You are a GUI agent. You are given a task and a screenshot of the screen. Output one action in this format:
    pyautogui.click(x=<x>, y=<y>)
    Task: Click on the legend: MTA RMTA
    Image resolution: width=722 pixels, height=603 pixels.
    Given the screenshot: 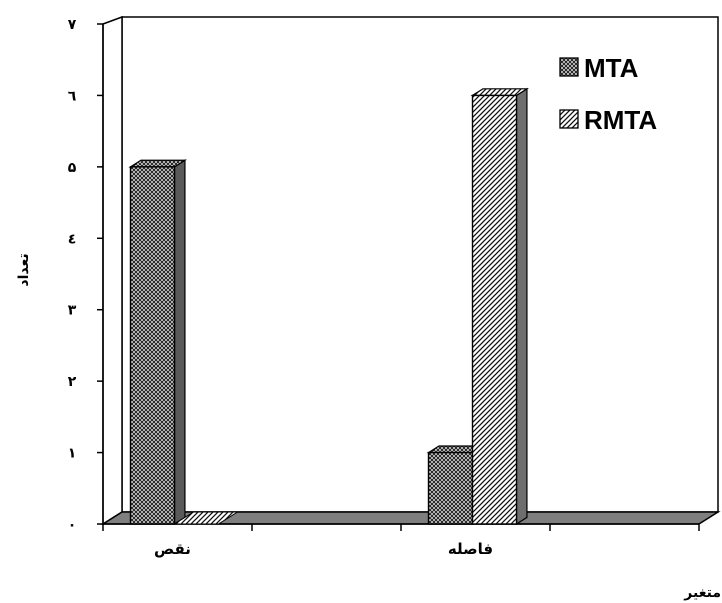 What is the action you would take?
    pyautogui.click(x=608, y=94)
    